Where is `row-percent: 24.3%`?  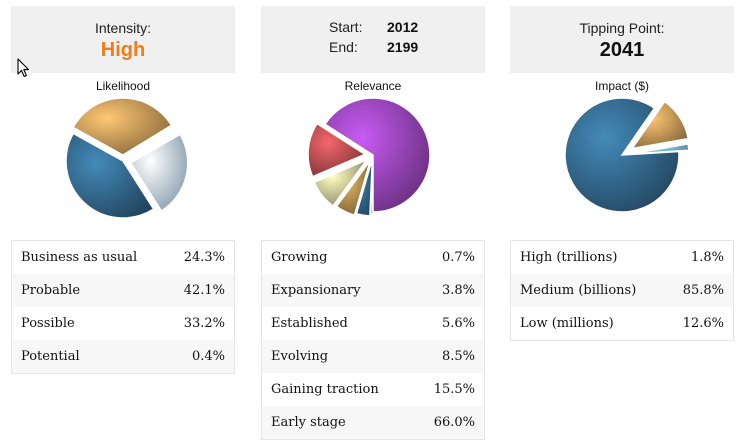
row-percent: 24.3% is located at coordinates (204, 257).